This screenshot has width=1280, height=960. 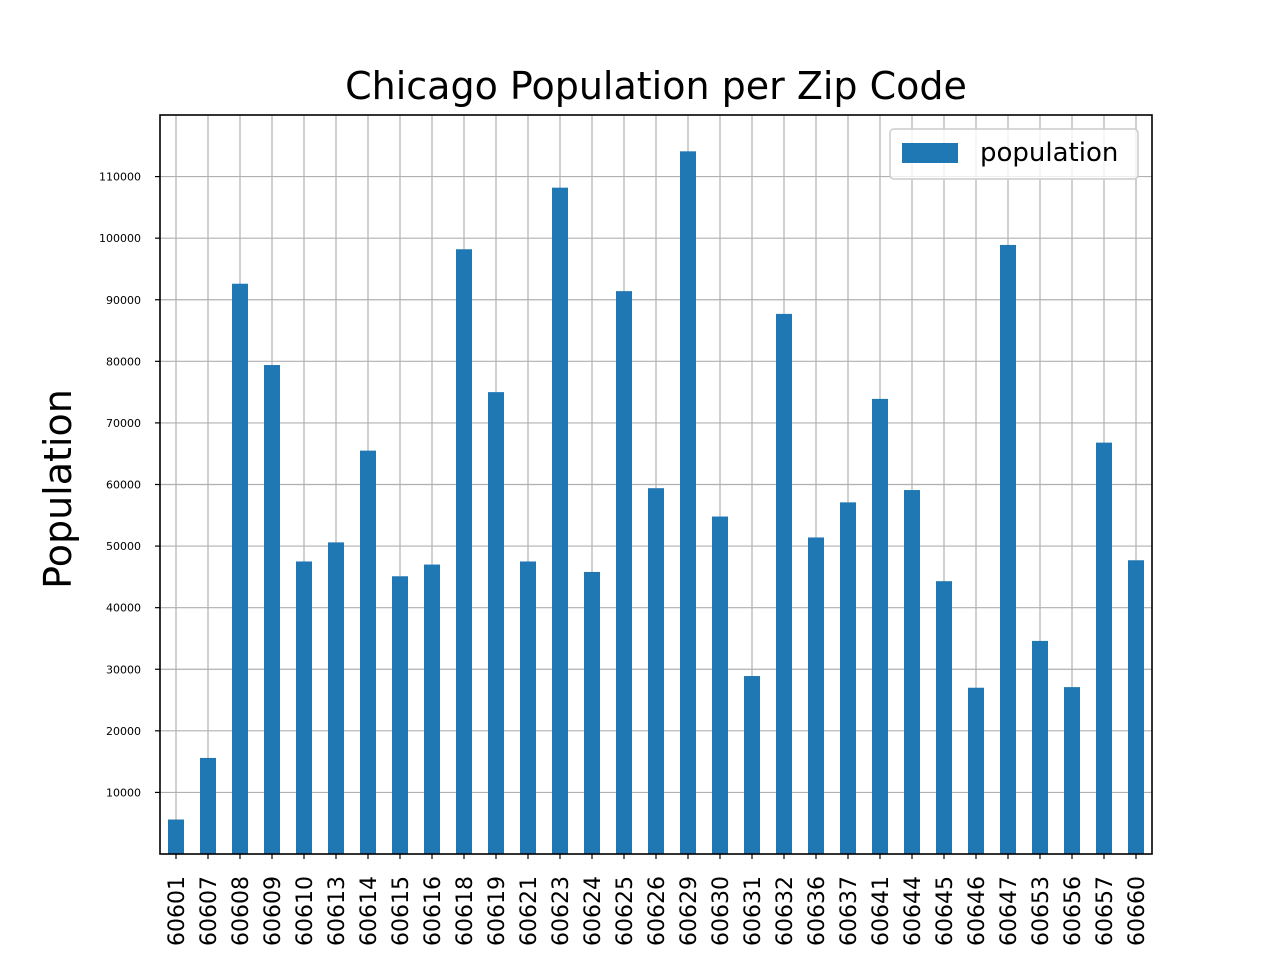 I want to click on x-tick-label: 60616, so click(x=433, y=911).